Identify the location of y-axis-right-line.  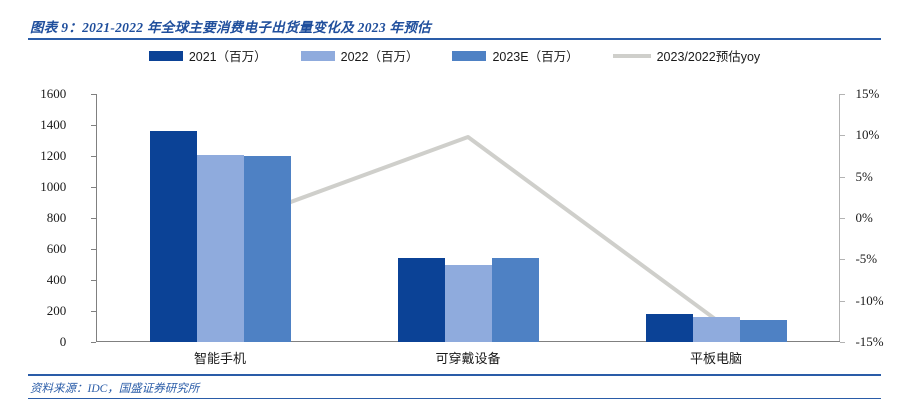
(839, 218).